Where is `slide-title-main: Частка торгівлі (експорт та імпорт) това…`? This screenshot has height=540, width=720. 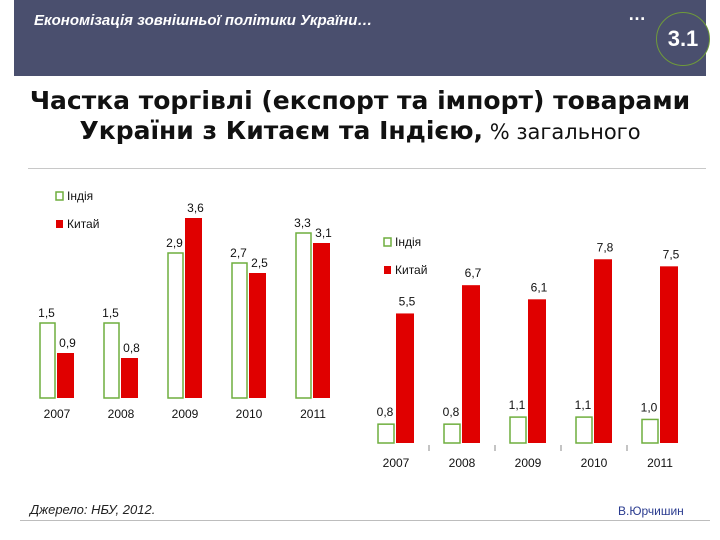 slide-title-main: Частка торгівлі (експорт та імпорт) това… is located at coordinates (360, 115).